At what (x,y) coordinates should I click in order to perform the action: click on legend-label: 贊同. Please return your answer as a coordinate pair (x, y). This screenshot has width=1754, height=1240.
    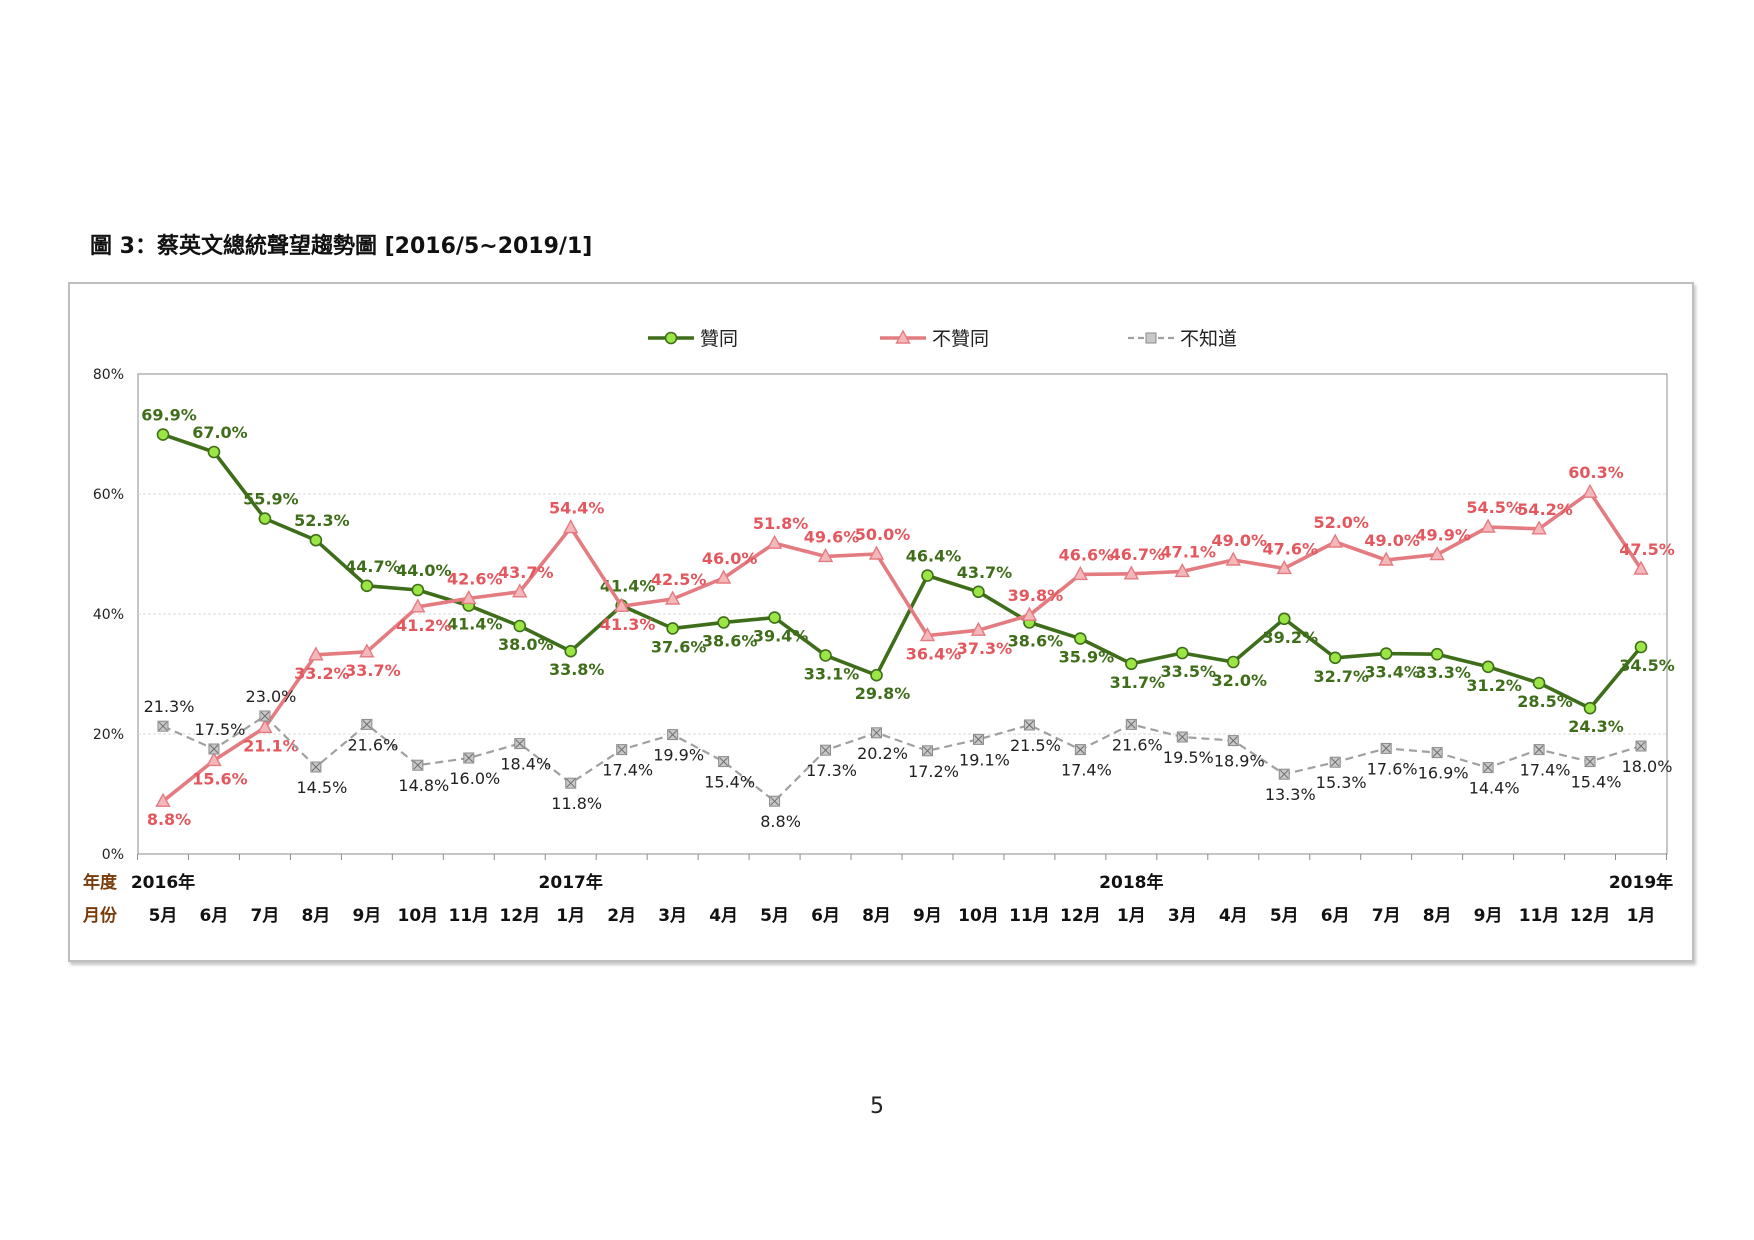
    Looking at the image, I should click on (719, 339).